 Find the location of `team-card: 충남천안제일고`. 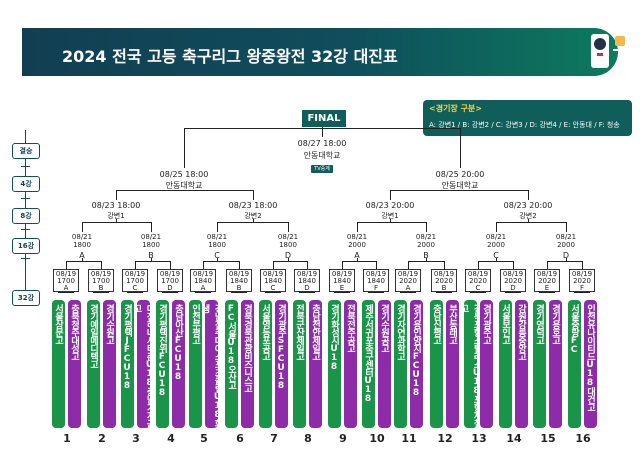

team-card: 충남천안제일고 is located at coordinates (315, 364).